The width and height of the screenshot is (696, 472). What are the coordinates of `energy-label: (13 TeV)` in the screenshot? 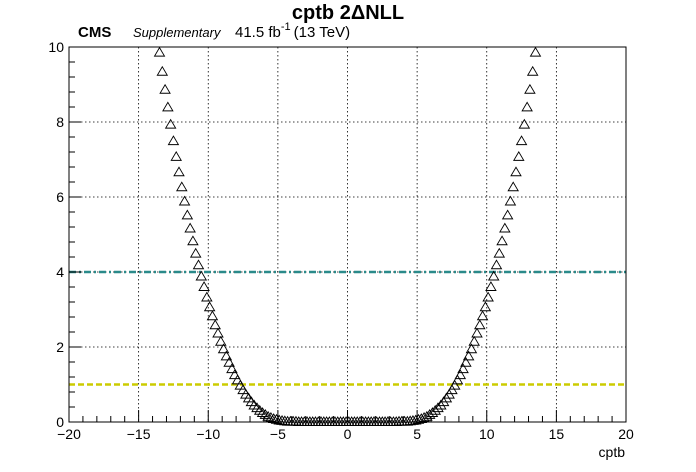 It's located at (322, 32).